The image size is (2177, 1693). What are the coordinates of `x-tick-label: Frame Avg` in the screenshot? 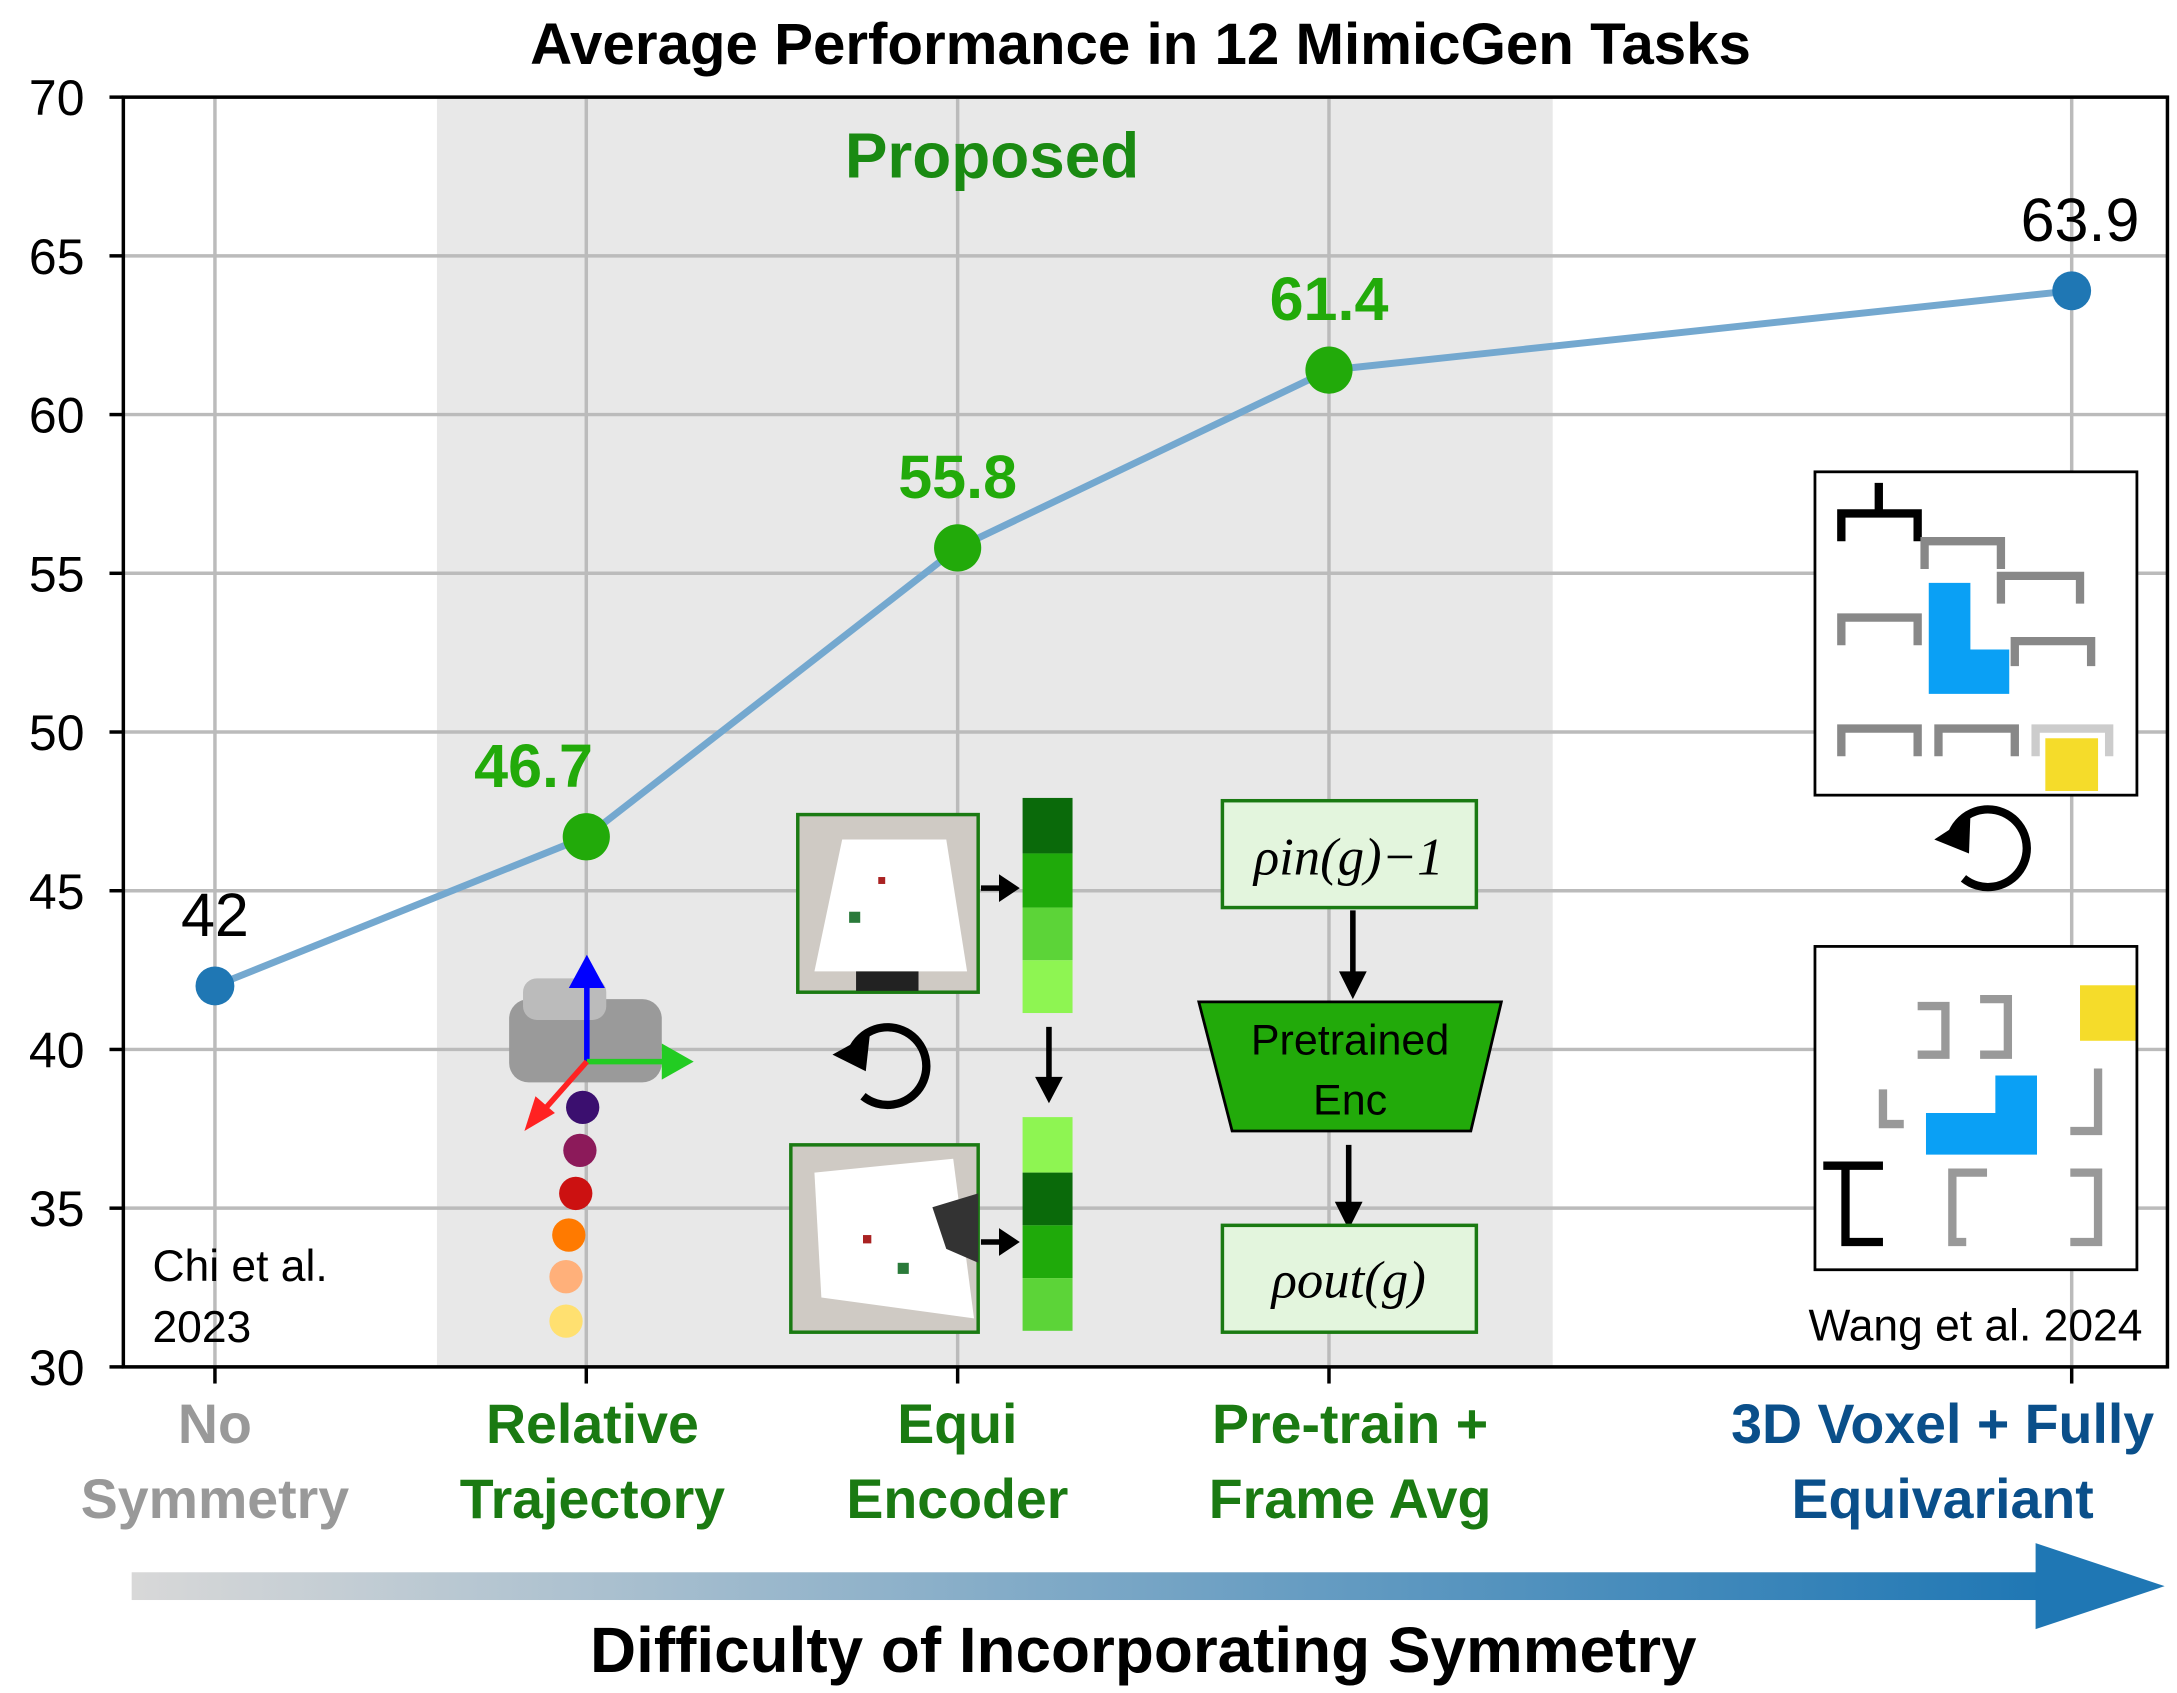 It's located at (1350, 1499).